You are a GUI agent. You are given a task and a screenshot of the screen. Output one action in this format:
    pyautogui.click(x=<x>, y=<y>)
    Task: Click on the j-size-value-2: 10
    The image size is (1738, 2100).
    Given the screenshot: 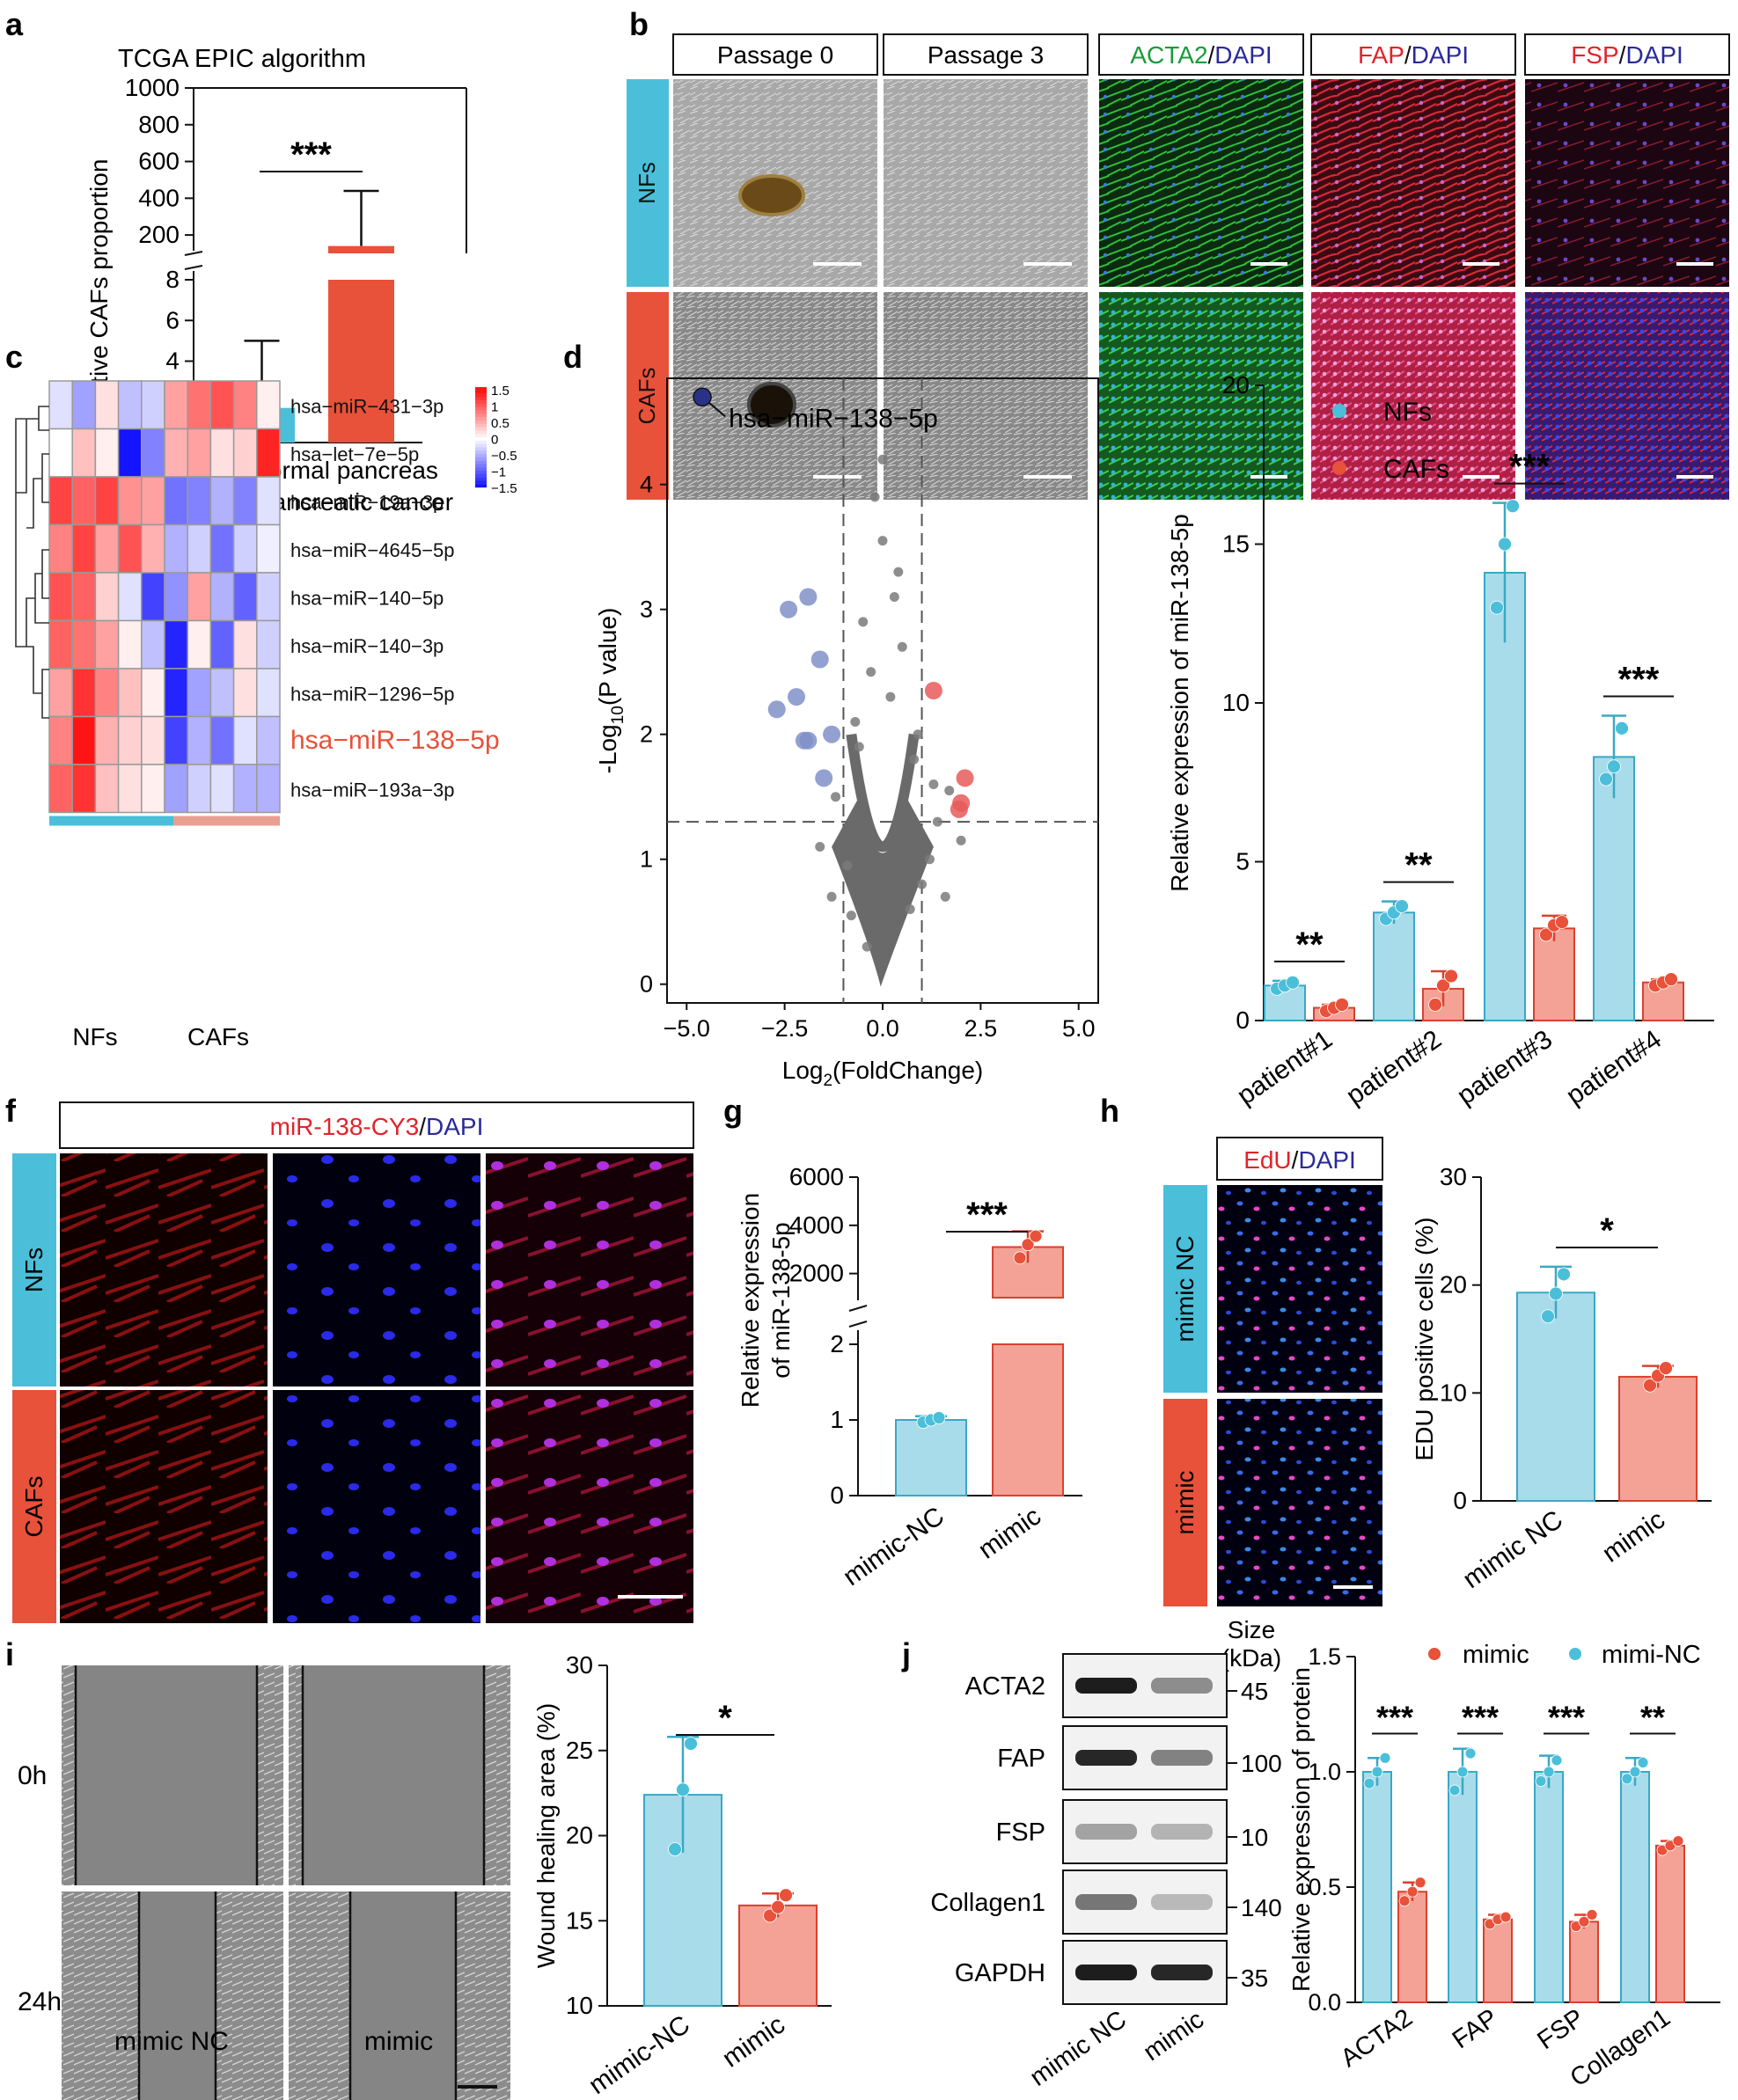 What is the action you would take?
    pyautogui.click(x=1255, y=1837)
    